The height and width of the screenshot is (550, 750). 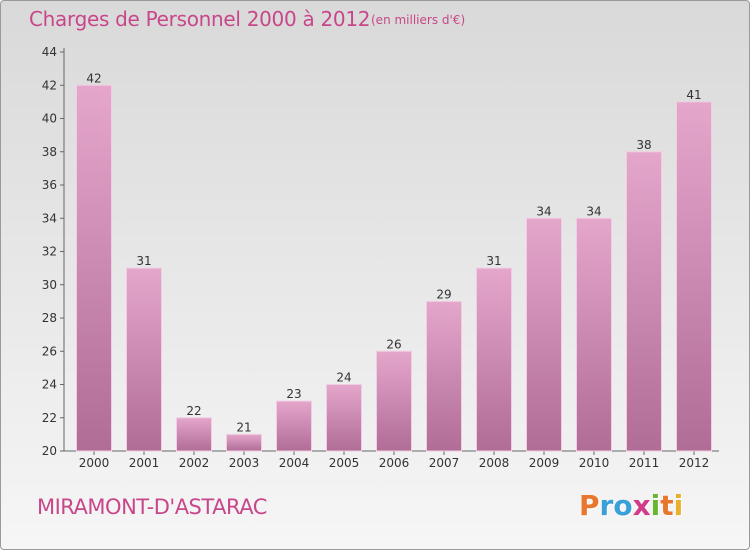 What do you see at coordinates (294, 426) in the screenshot?
I see `bar-2004` at bounding box center [294, 426].